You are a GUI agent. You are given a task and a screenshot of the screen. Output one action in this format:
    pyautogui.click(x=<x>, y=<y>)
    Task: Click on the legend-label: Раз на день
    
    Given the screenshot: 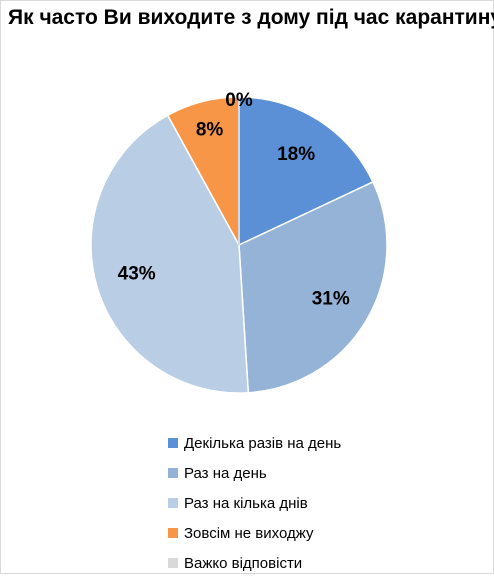 What is the action you would take?
    pyautogui.click(x=225, y=473)
    